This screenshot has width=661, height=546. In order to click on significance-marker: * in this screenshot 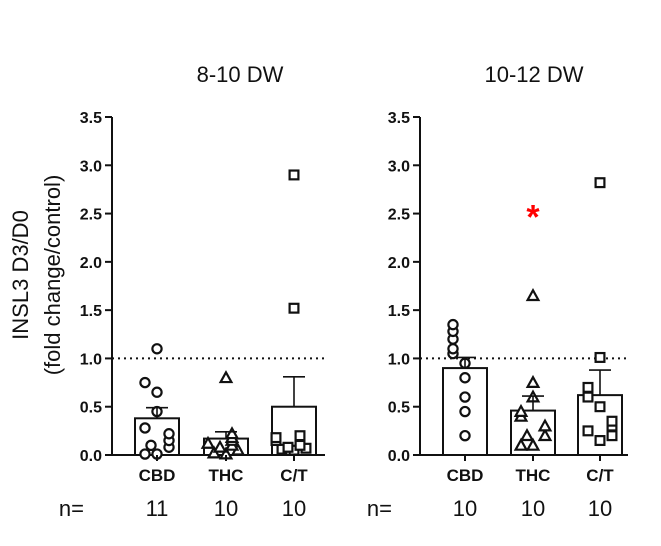, I will do `click(533, 217)`.